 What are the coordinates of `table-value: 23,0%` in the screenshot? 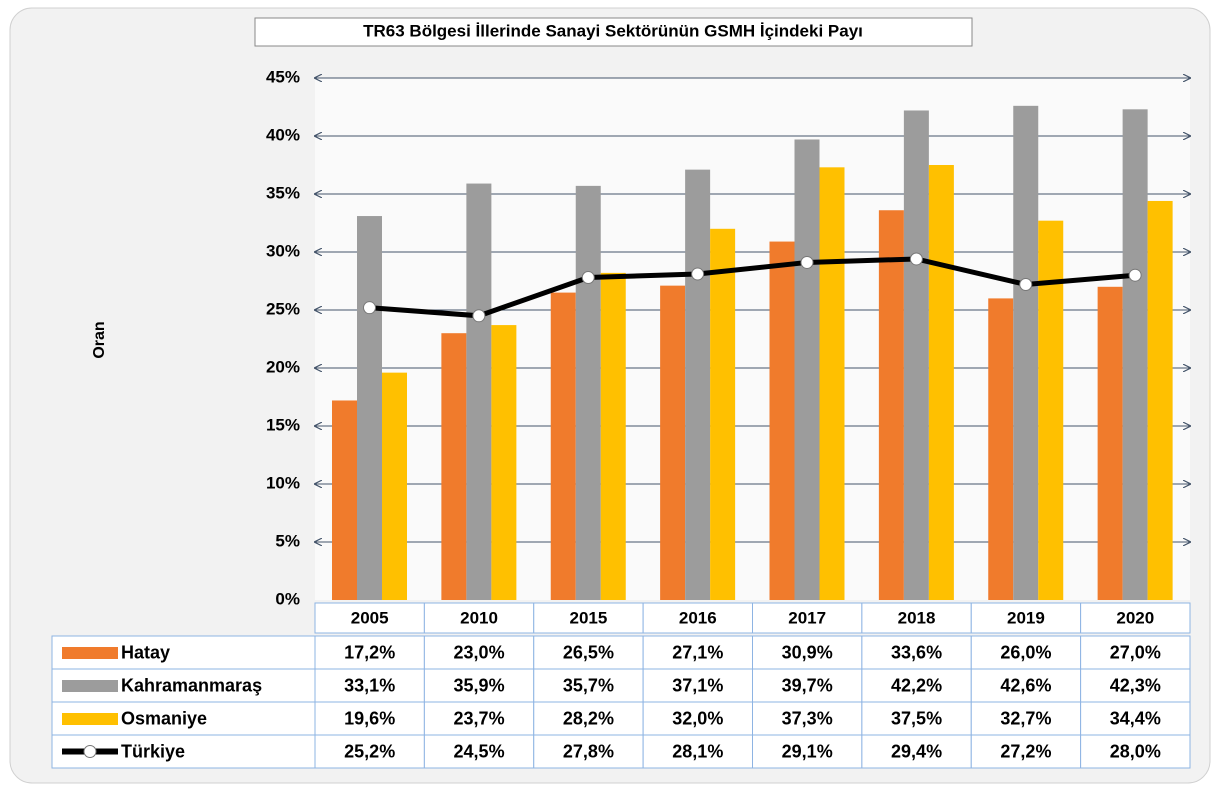 It's located at (479, 652).